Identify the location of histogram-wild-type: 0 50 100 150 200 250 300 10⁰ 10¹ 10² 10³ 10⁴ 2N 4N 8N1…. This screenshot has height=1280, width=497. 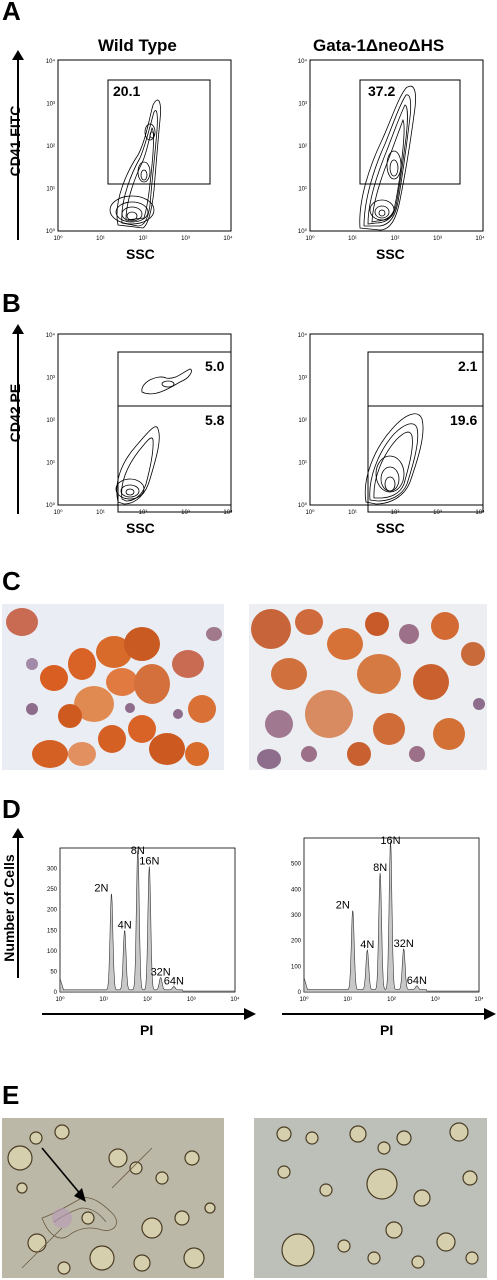
(143, 924).